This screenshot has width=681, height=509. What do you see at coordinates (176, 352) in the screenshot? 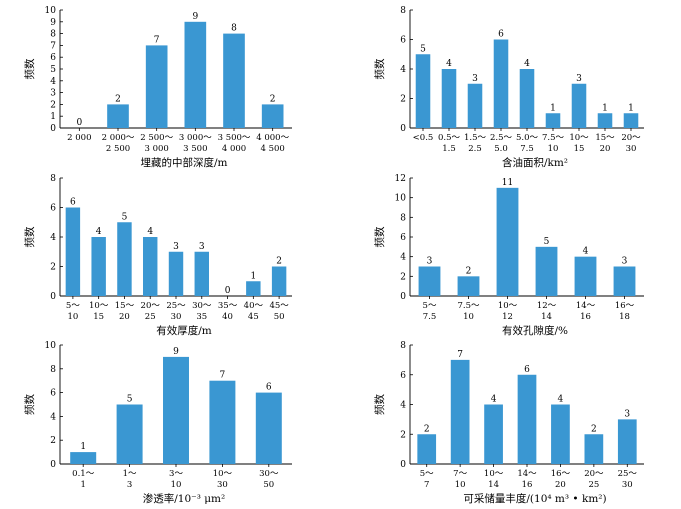
I see `bar-value-label: 9` at bounding box center [176, 352].